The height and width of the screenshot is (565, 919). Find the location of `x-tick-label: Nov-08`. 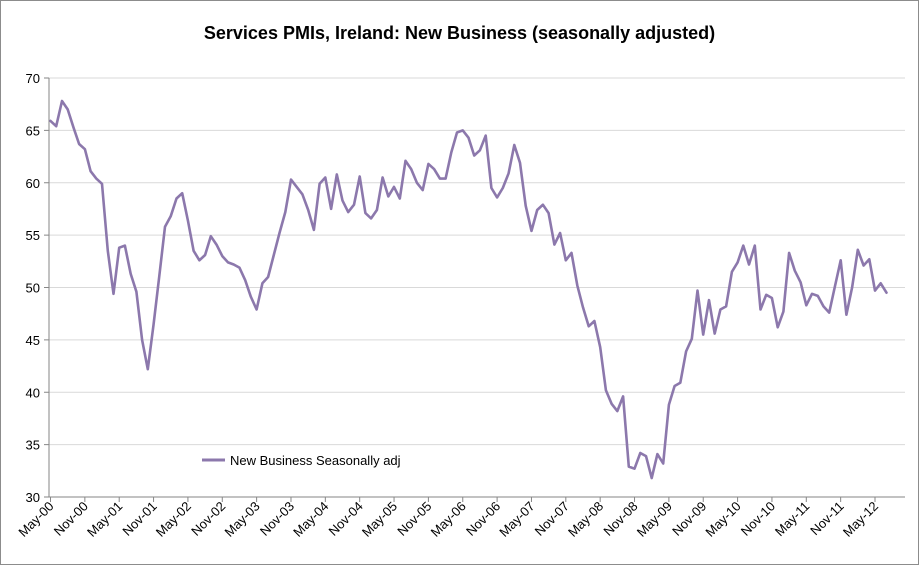

x-tick-label: Nov-08 is located at coordinates (620, 519).